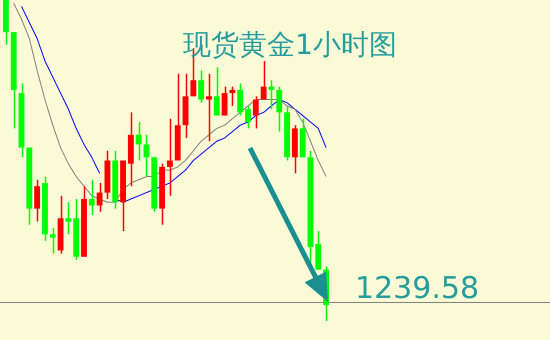  What do you see at coordinates (290, 45) in the screenshot?
I see `text: 现货黄金1小时图` at bounding box center [290, 45].